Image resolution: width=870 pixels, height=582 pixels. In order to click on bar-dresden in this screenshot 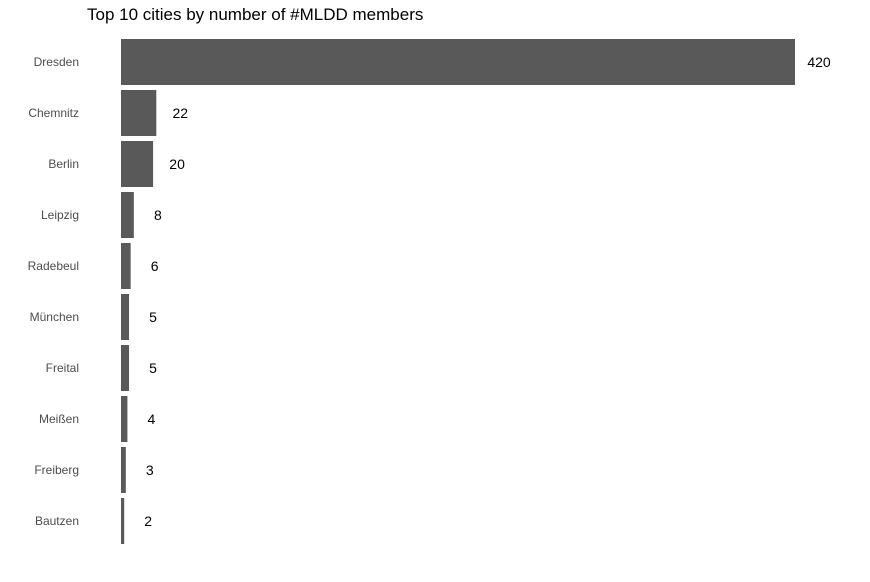, I will do `click(458, 62)`.